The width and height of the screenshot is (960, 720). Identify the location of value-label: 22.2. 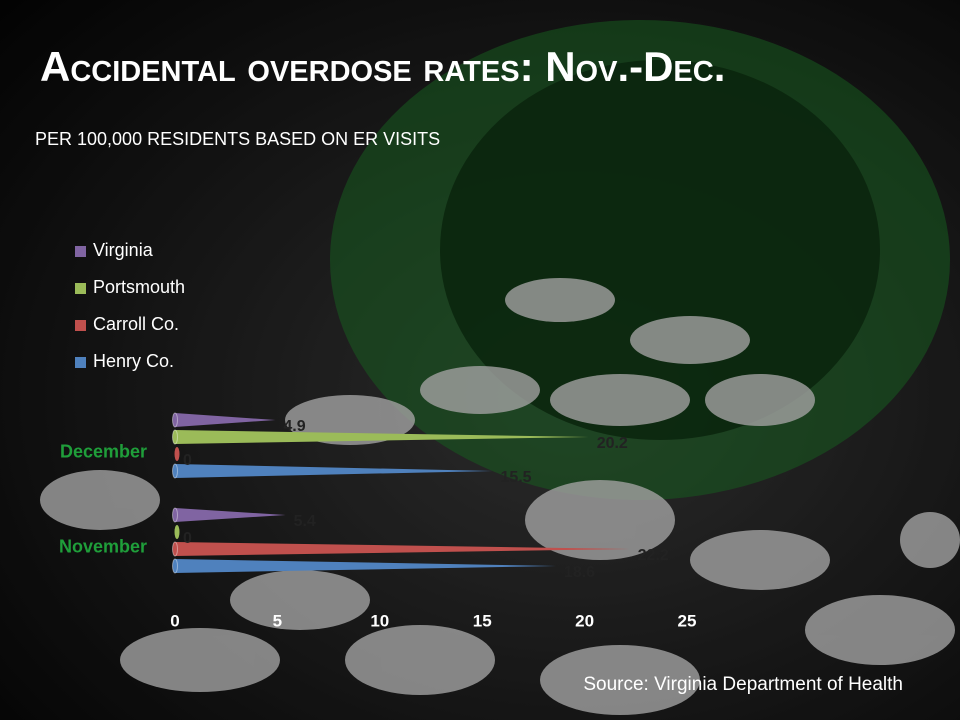
(653, 555).